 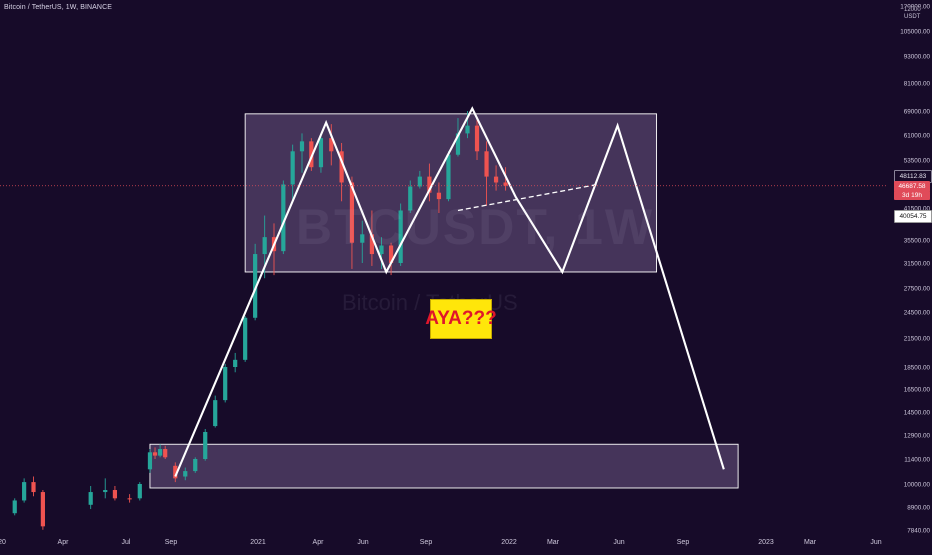 What do you see at coordinates (913, 216) in the screenshot?
I see `price-tag-low: 40054.75` at bounding box center [913, 216].